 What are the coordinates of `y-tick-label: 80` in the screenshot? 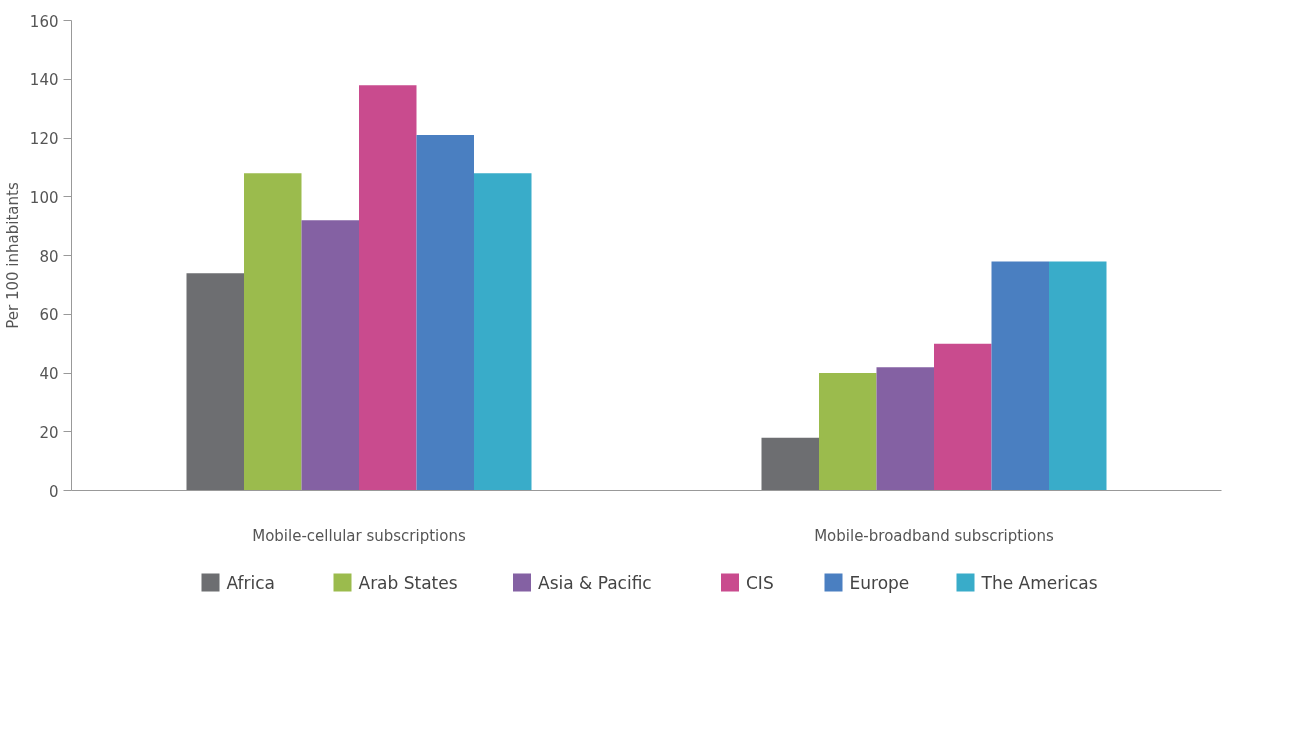 It's located at (49, 256).